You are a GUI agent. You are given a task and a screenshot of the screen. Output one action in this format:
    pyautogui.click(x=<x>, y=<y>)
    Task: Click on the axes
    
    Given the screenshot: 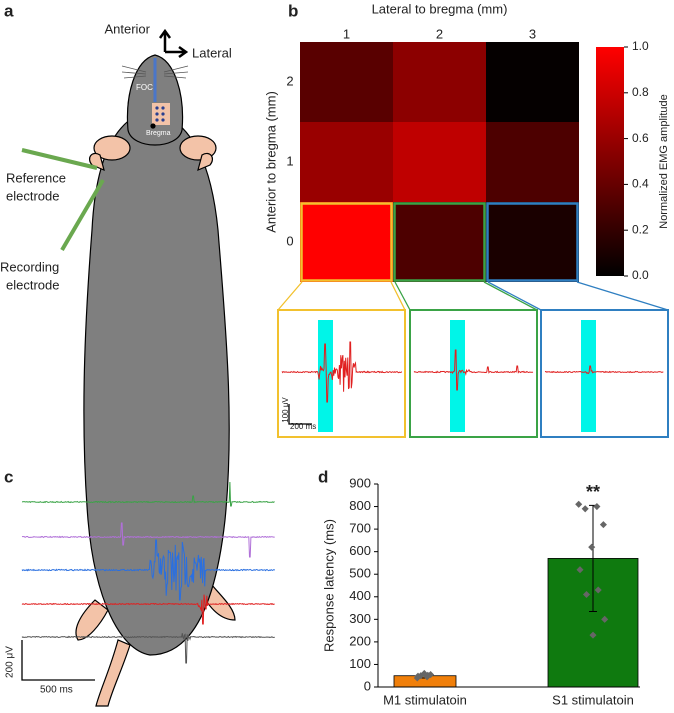 What is the action you would take?
    pyautogui.click(x=508, y=586)
    